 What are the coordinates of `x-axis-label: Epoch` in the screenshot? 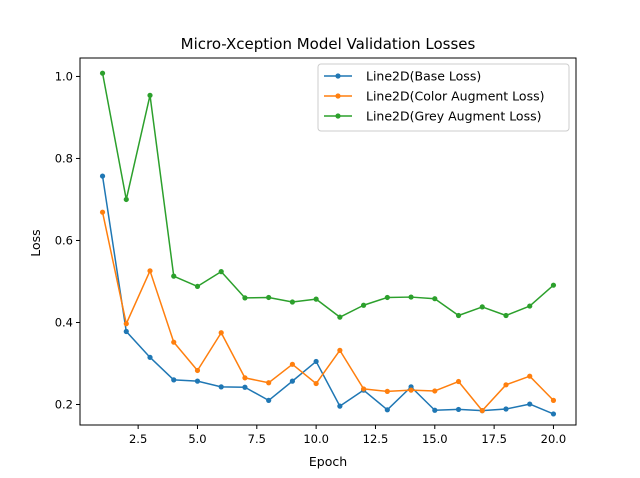 It's located at (328, 461).